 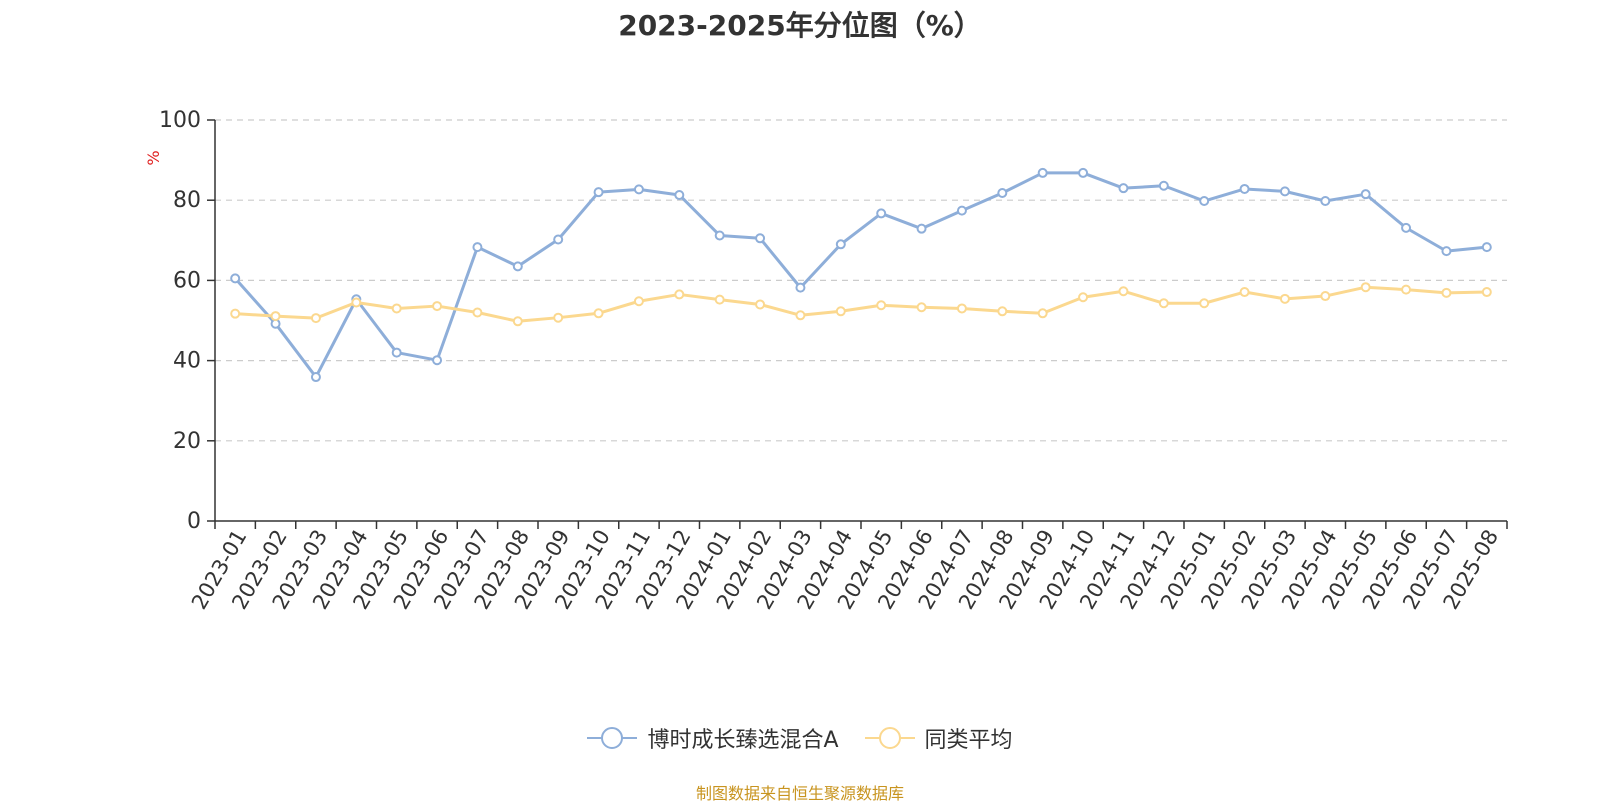 I want to click on legend: 博时成长臻选混合A 同类平均, so click(x=800, y=738).